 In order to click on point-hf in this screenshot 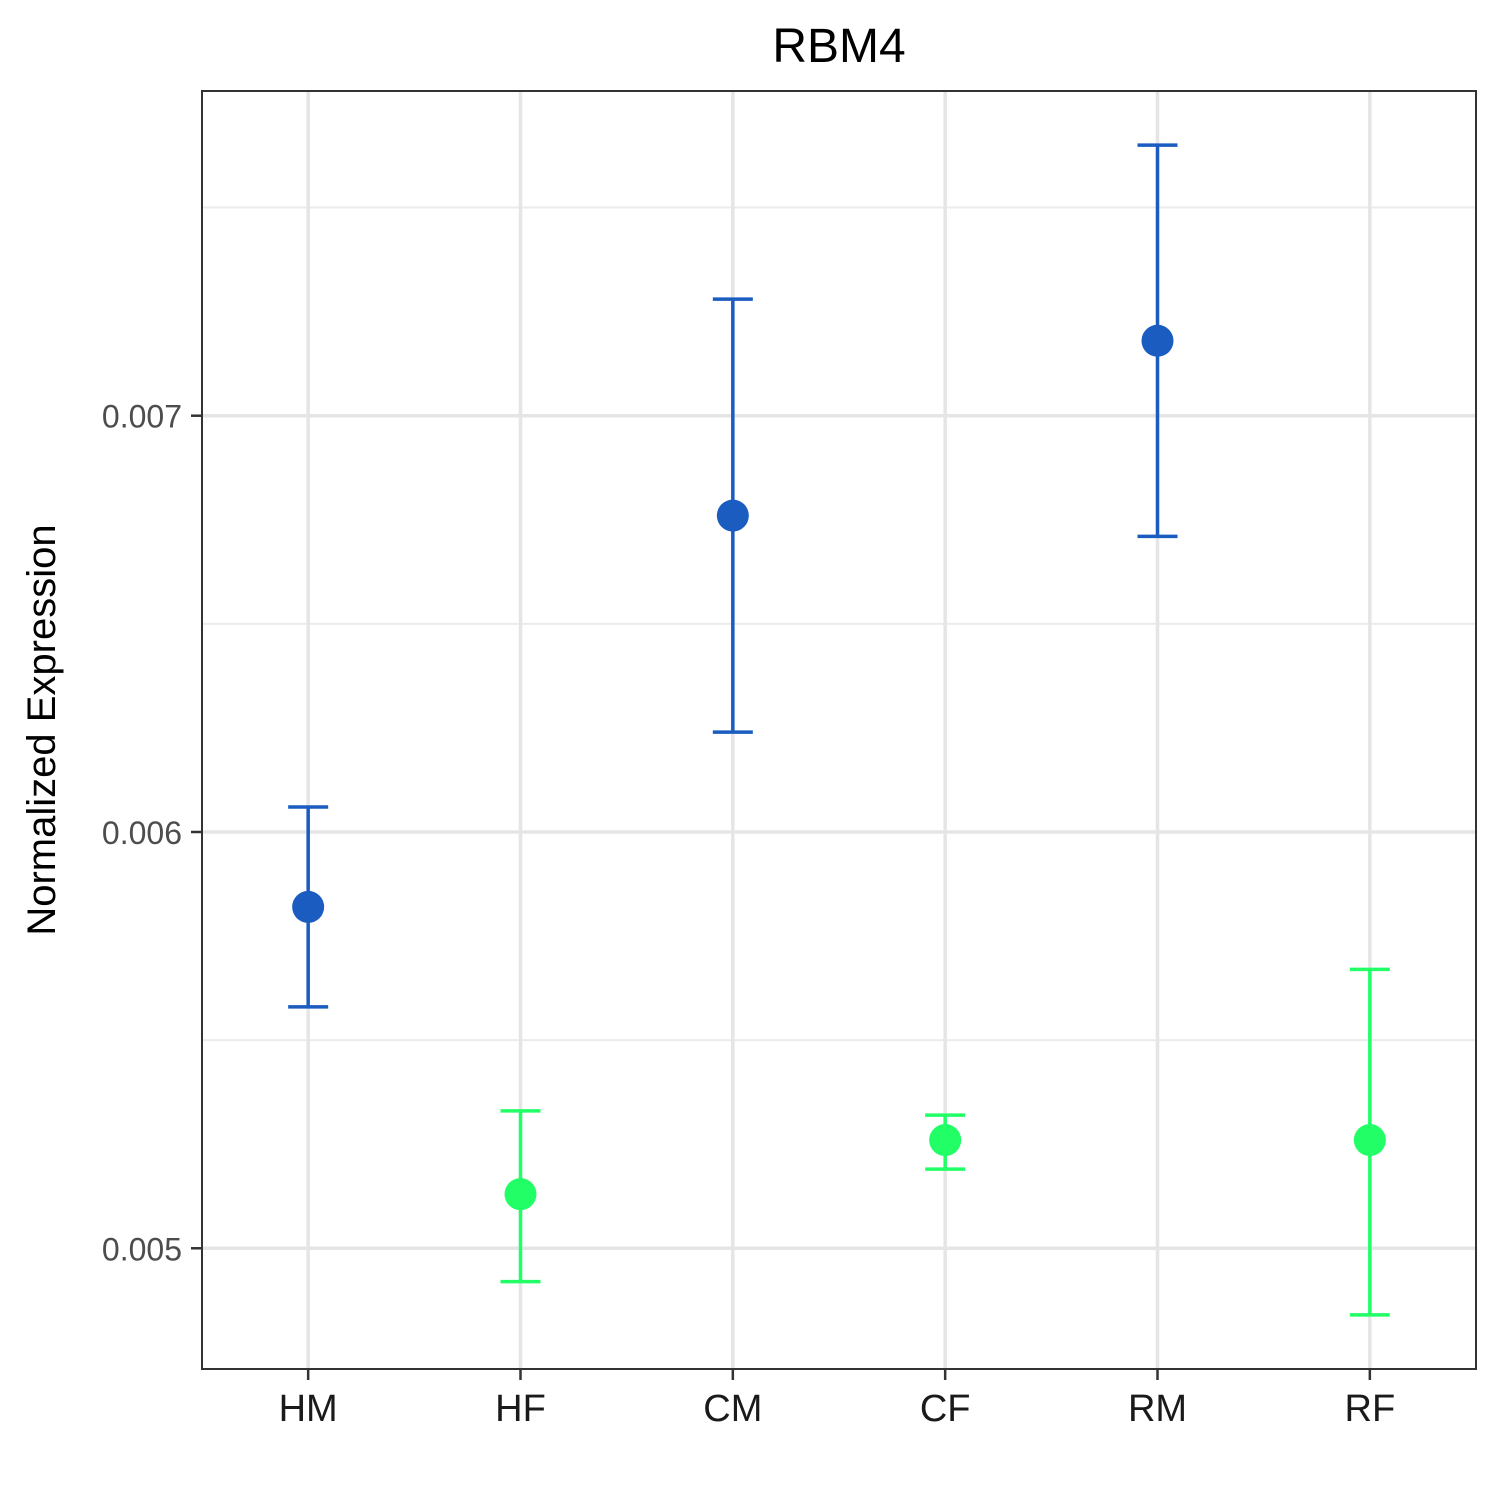, I will do `click(520, 1194)`.